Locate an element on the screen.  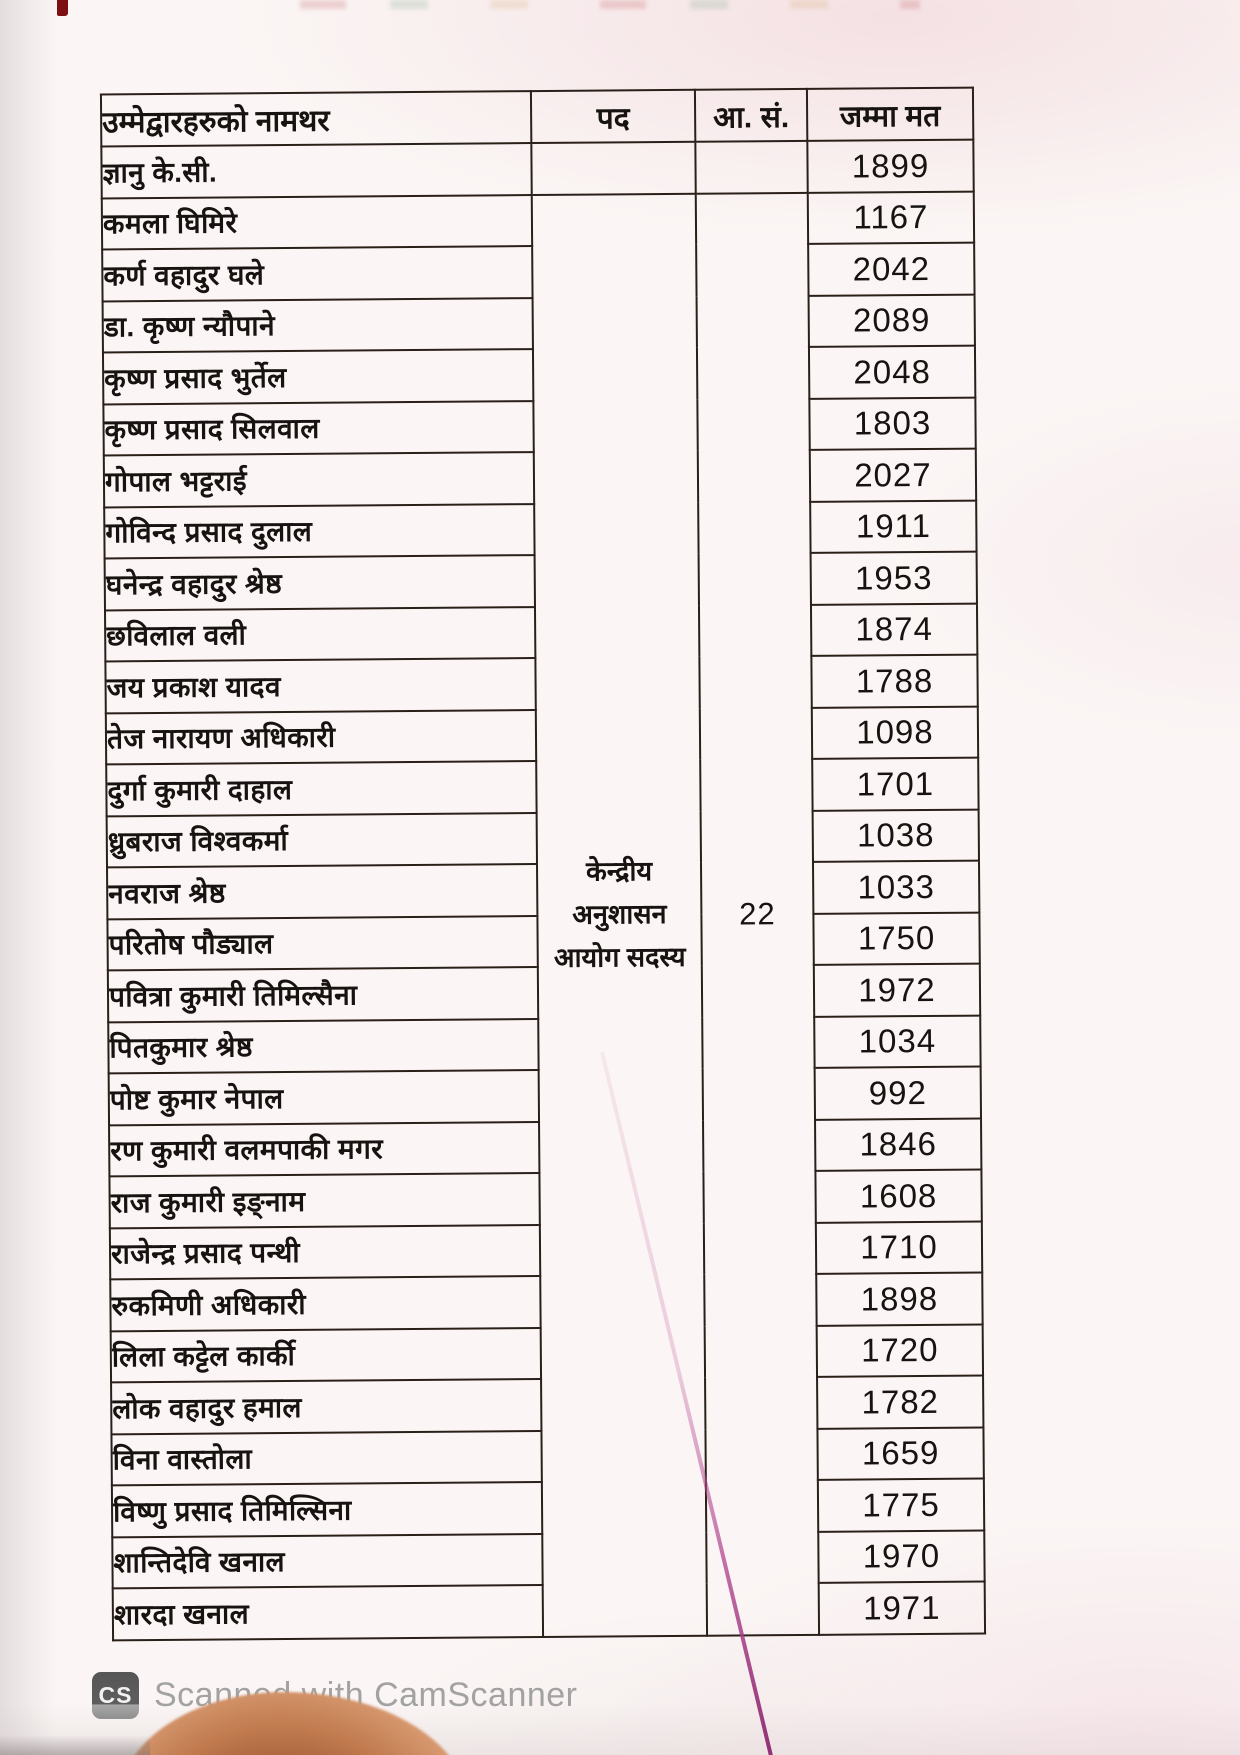
candidate-name: पवित्रा कुमारी तिमिल्सैना is located at coordinates (323, 994).